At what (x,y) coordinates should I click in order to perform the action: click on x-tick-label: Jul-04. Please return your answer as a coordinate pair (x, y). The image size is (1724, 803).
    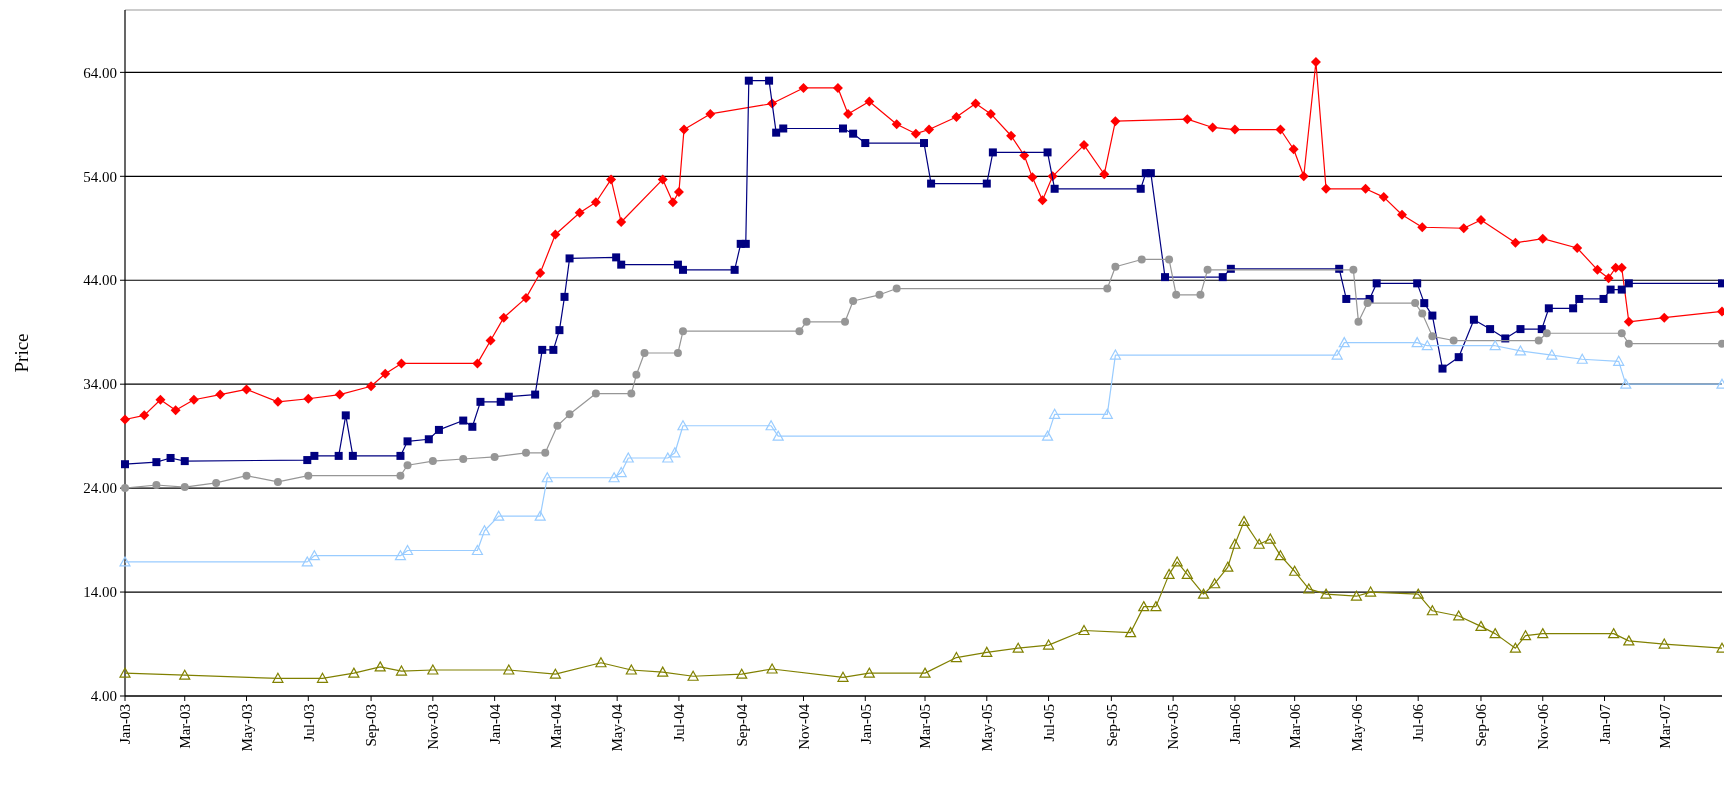
    Looking at the image, I should click on (679, 722).